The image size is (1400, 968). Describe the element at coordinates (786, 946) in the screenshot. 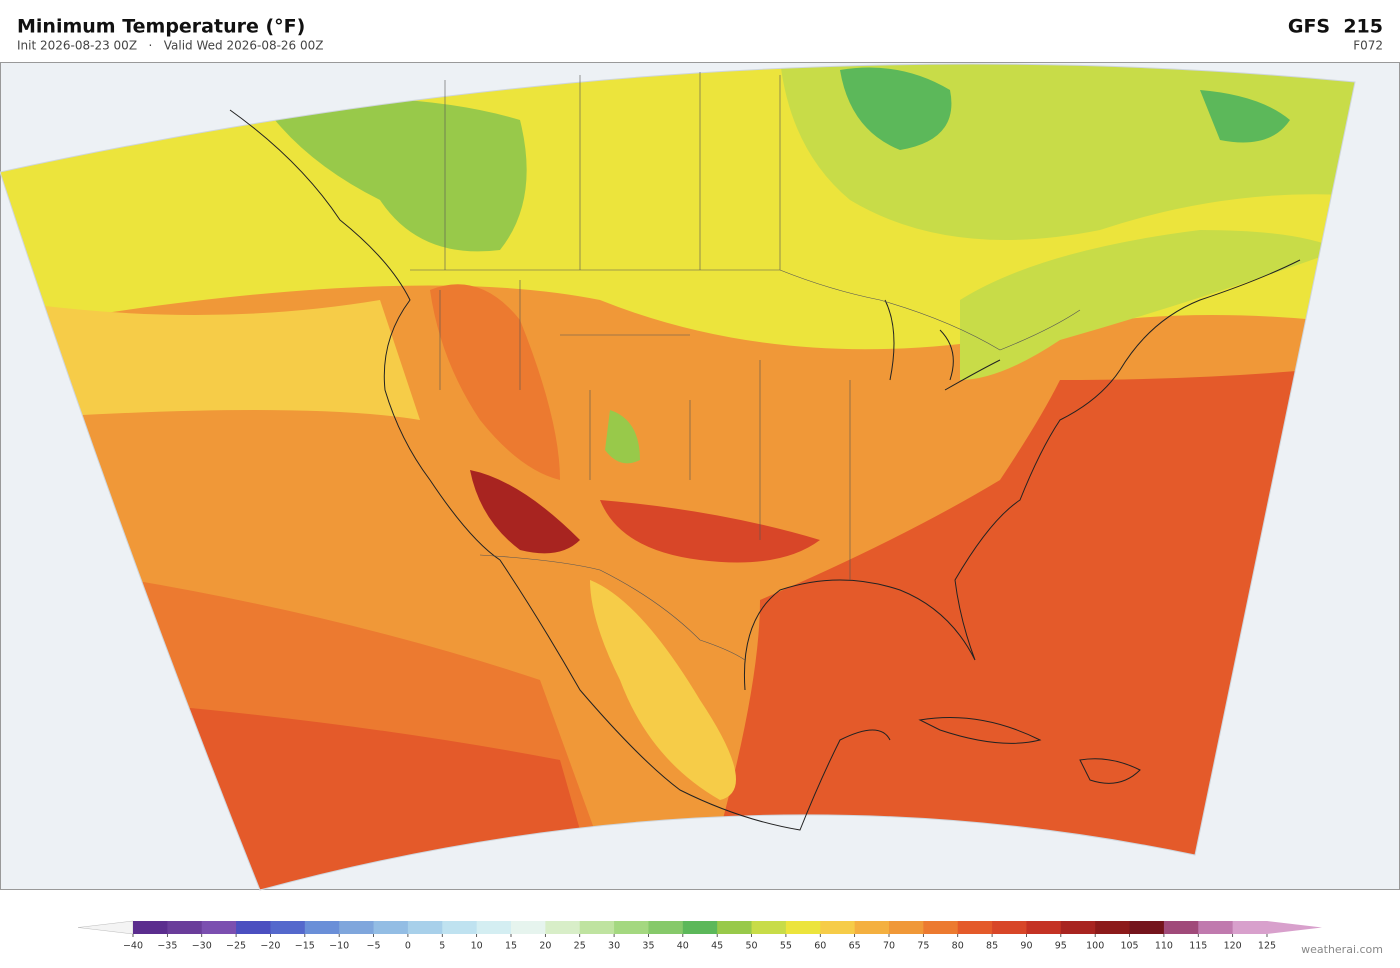

I see `colorbar-tick-label: 55` at that location.